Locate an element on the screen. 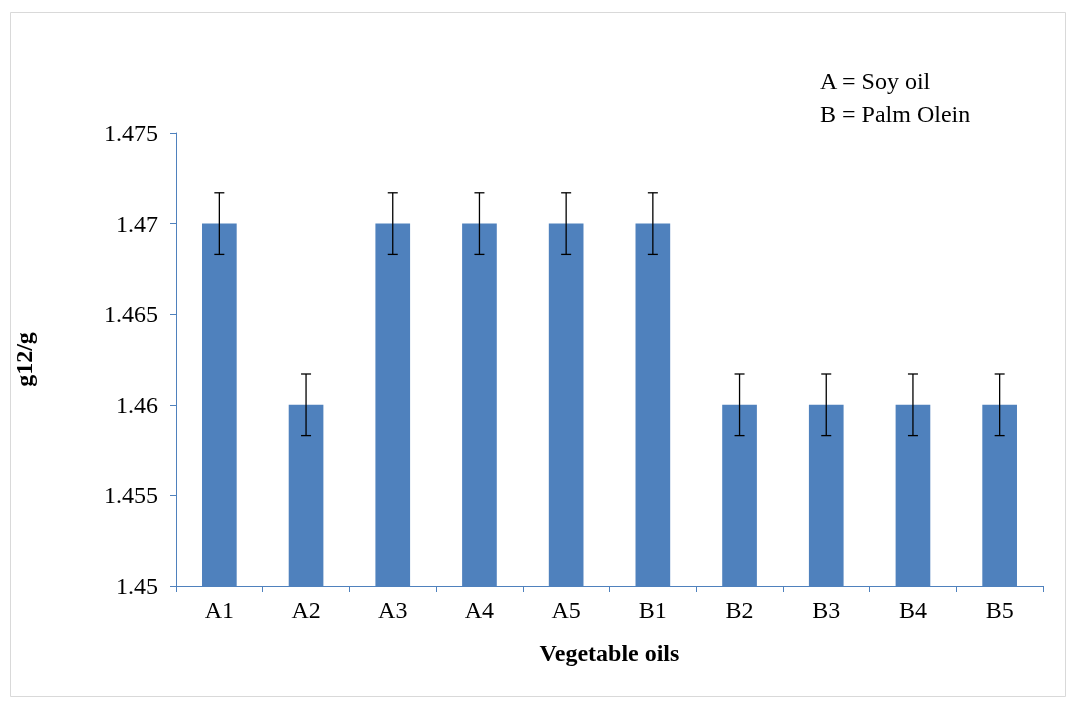  y-tick-label: 1.465 is located at coordinates (131, 314).